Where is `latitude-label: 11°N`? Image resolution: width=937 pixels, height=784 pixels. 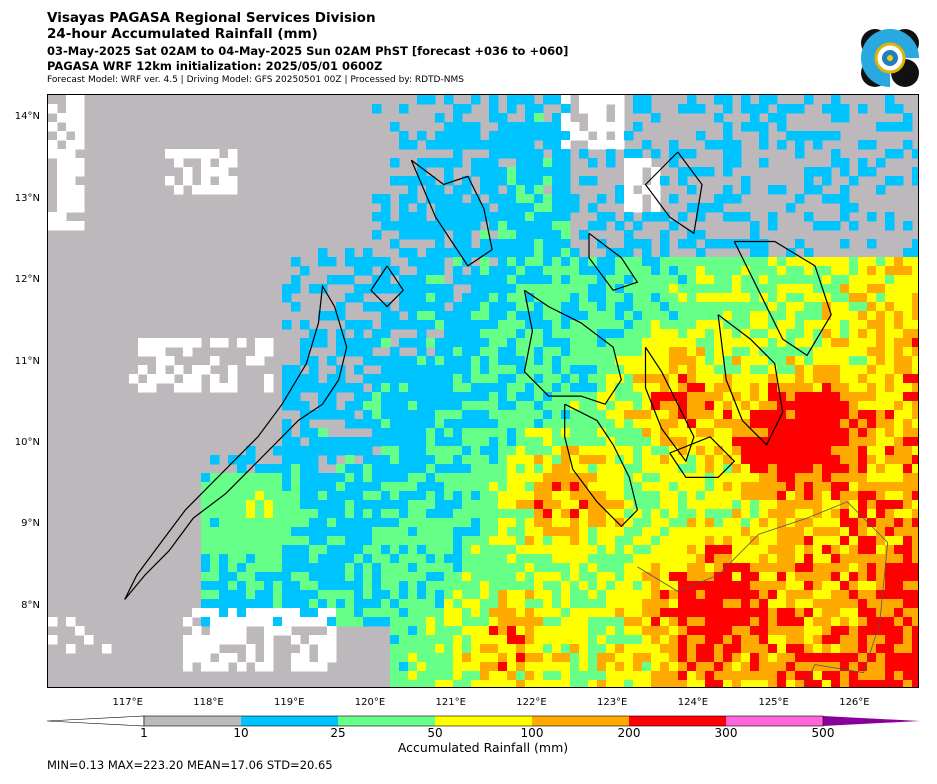
latitude-label: 11°N is located at coordinates (27, 361).